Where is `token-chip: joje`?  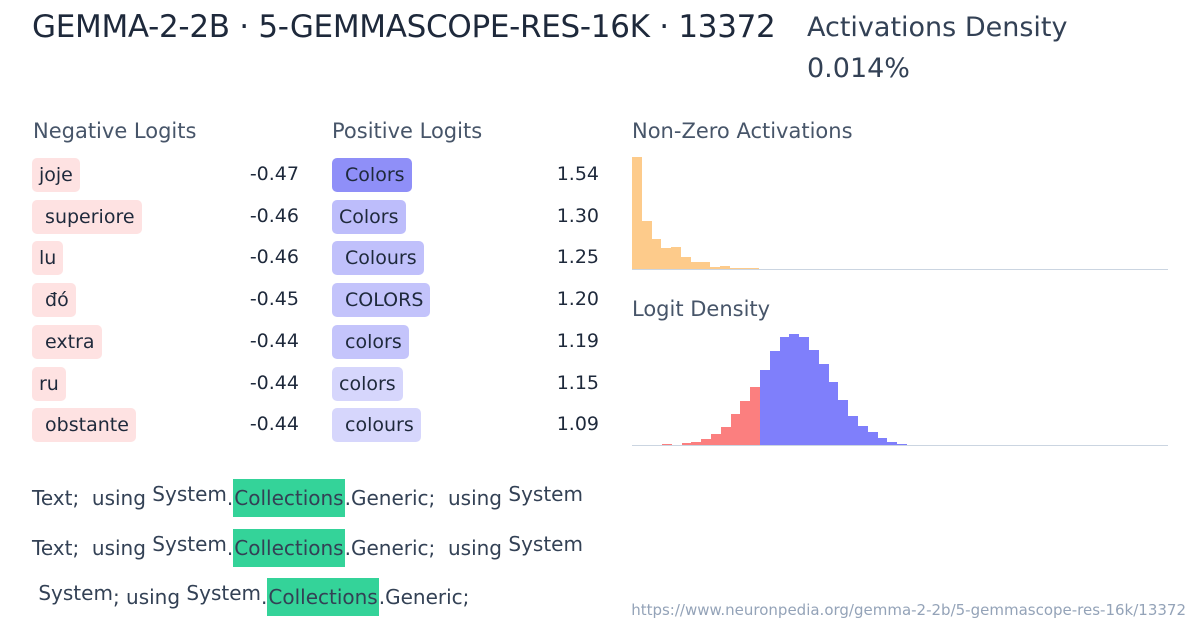 token-chip: joje is located at coordinates (56, 175).